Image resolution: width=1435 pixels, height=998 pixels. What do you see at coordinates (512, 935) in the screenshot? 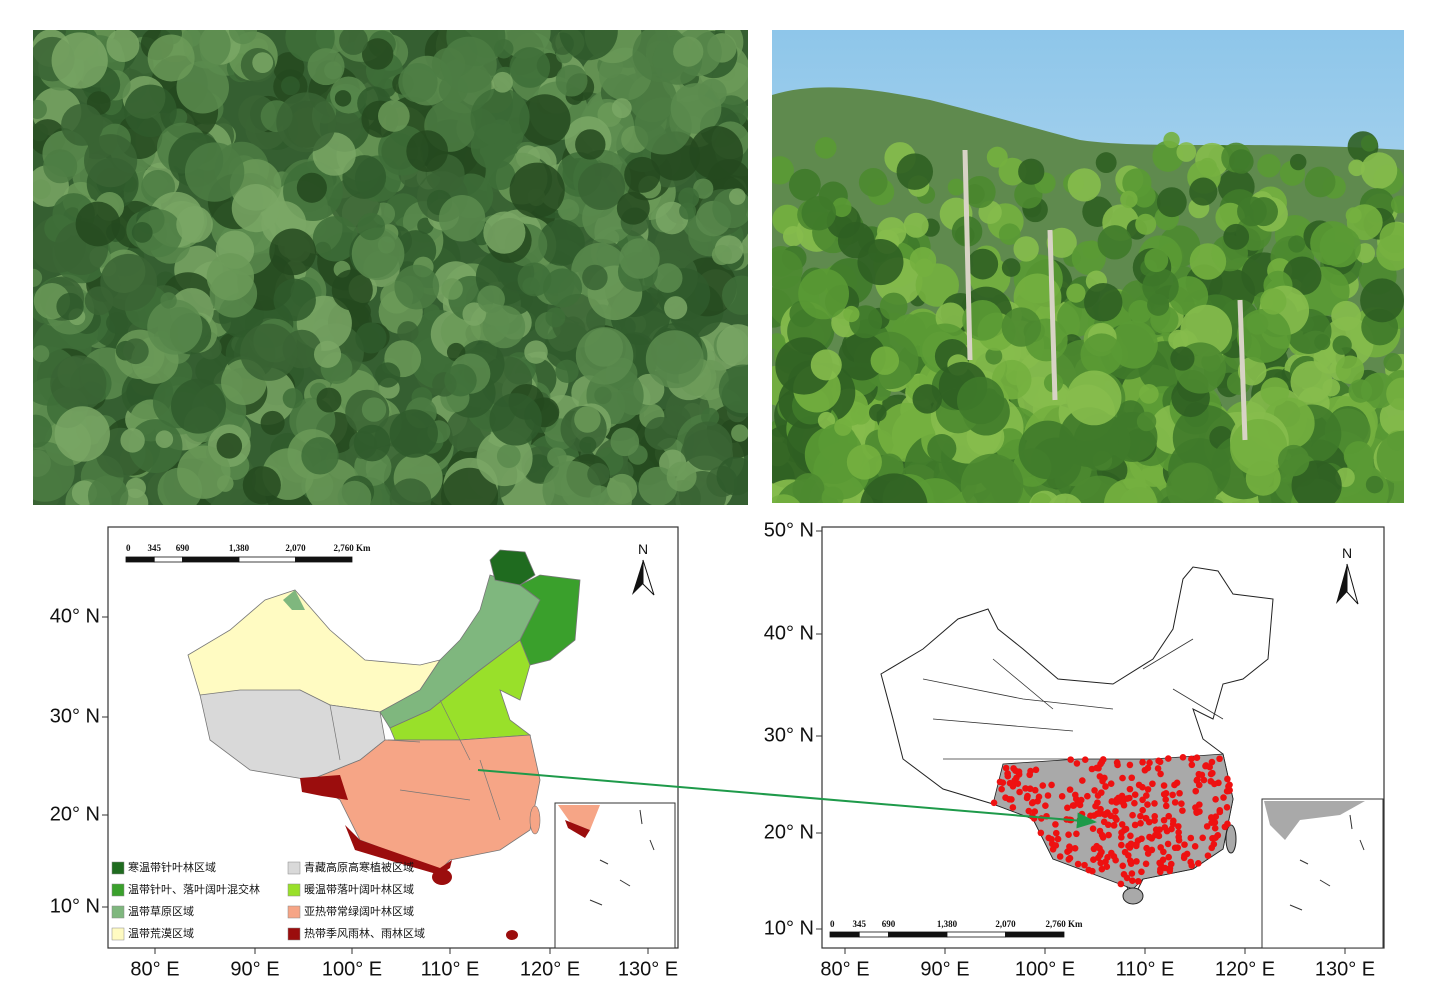
I see `island` at bounding box center [512, 935].